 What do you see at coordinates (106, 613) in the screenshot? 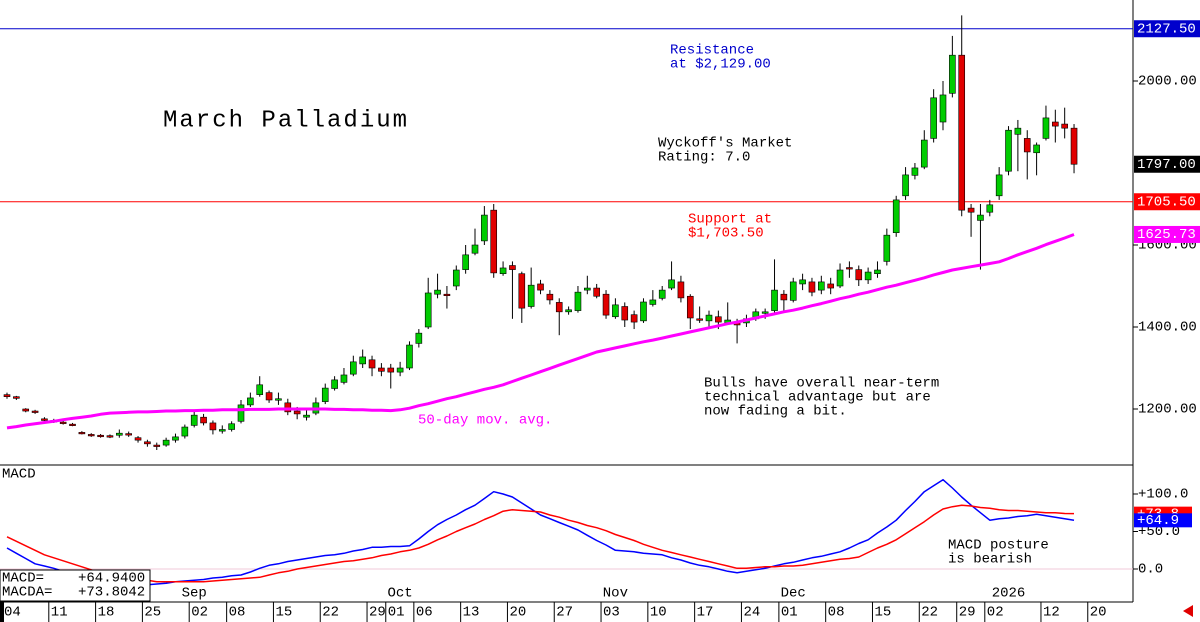
I see `x-tick-label: 18` at bounding box center [106, 613].